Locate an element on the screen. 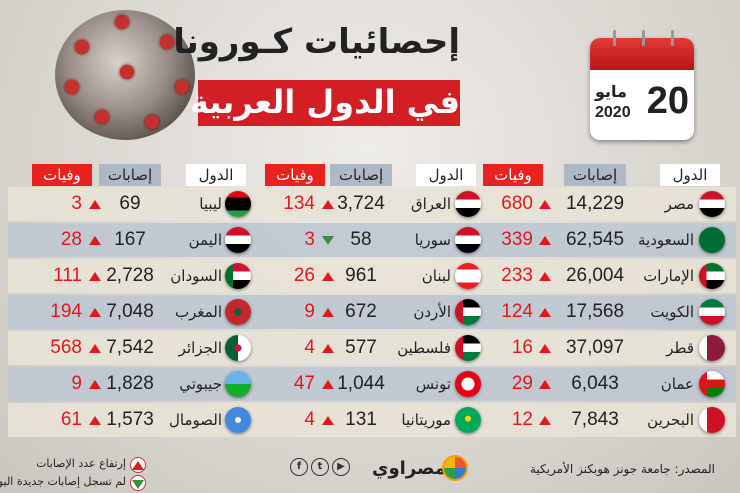  country-name: الأردن is located at coordinates (432, 312).